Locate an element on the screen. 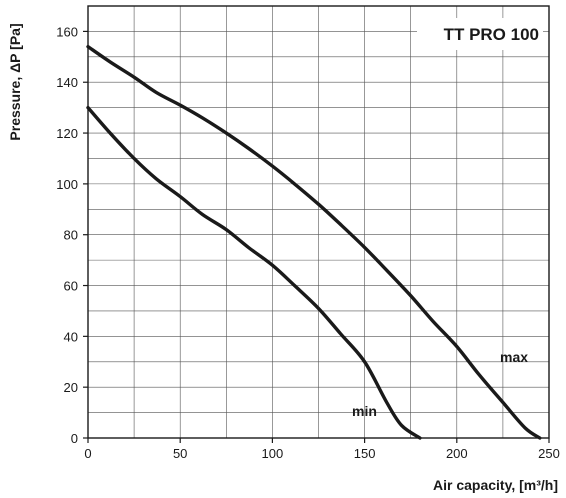 The image size is (566, 498). x-tick-label: 200 is located at coordinates (457, 453).